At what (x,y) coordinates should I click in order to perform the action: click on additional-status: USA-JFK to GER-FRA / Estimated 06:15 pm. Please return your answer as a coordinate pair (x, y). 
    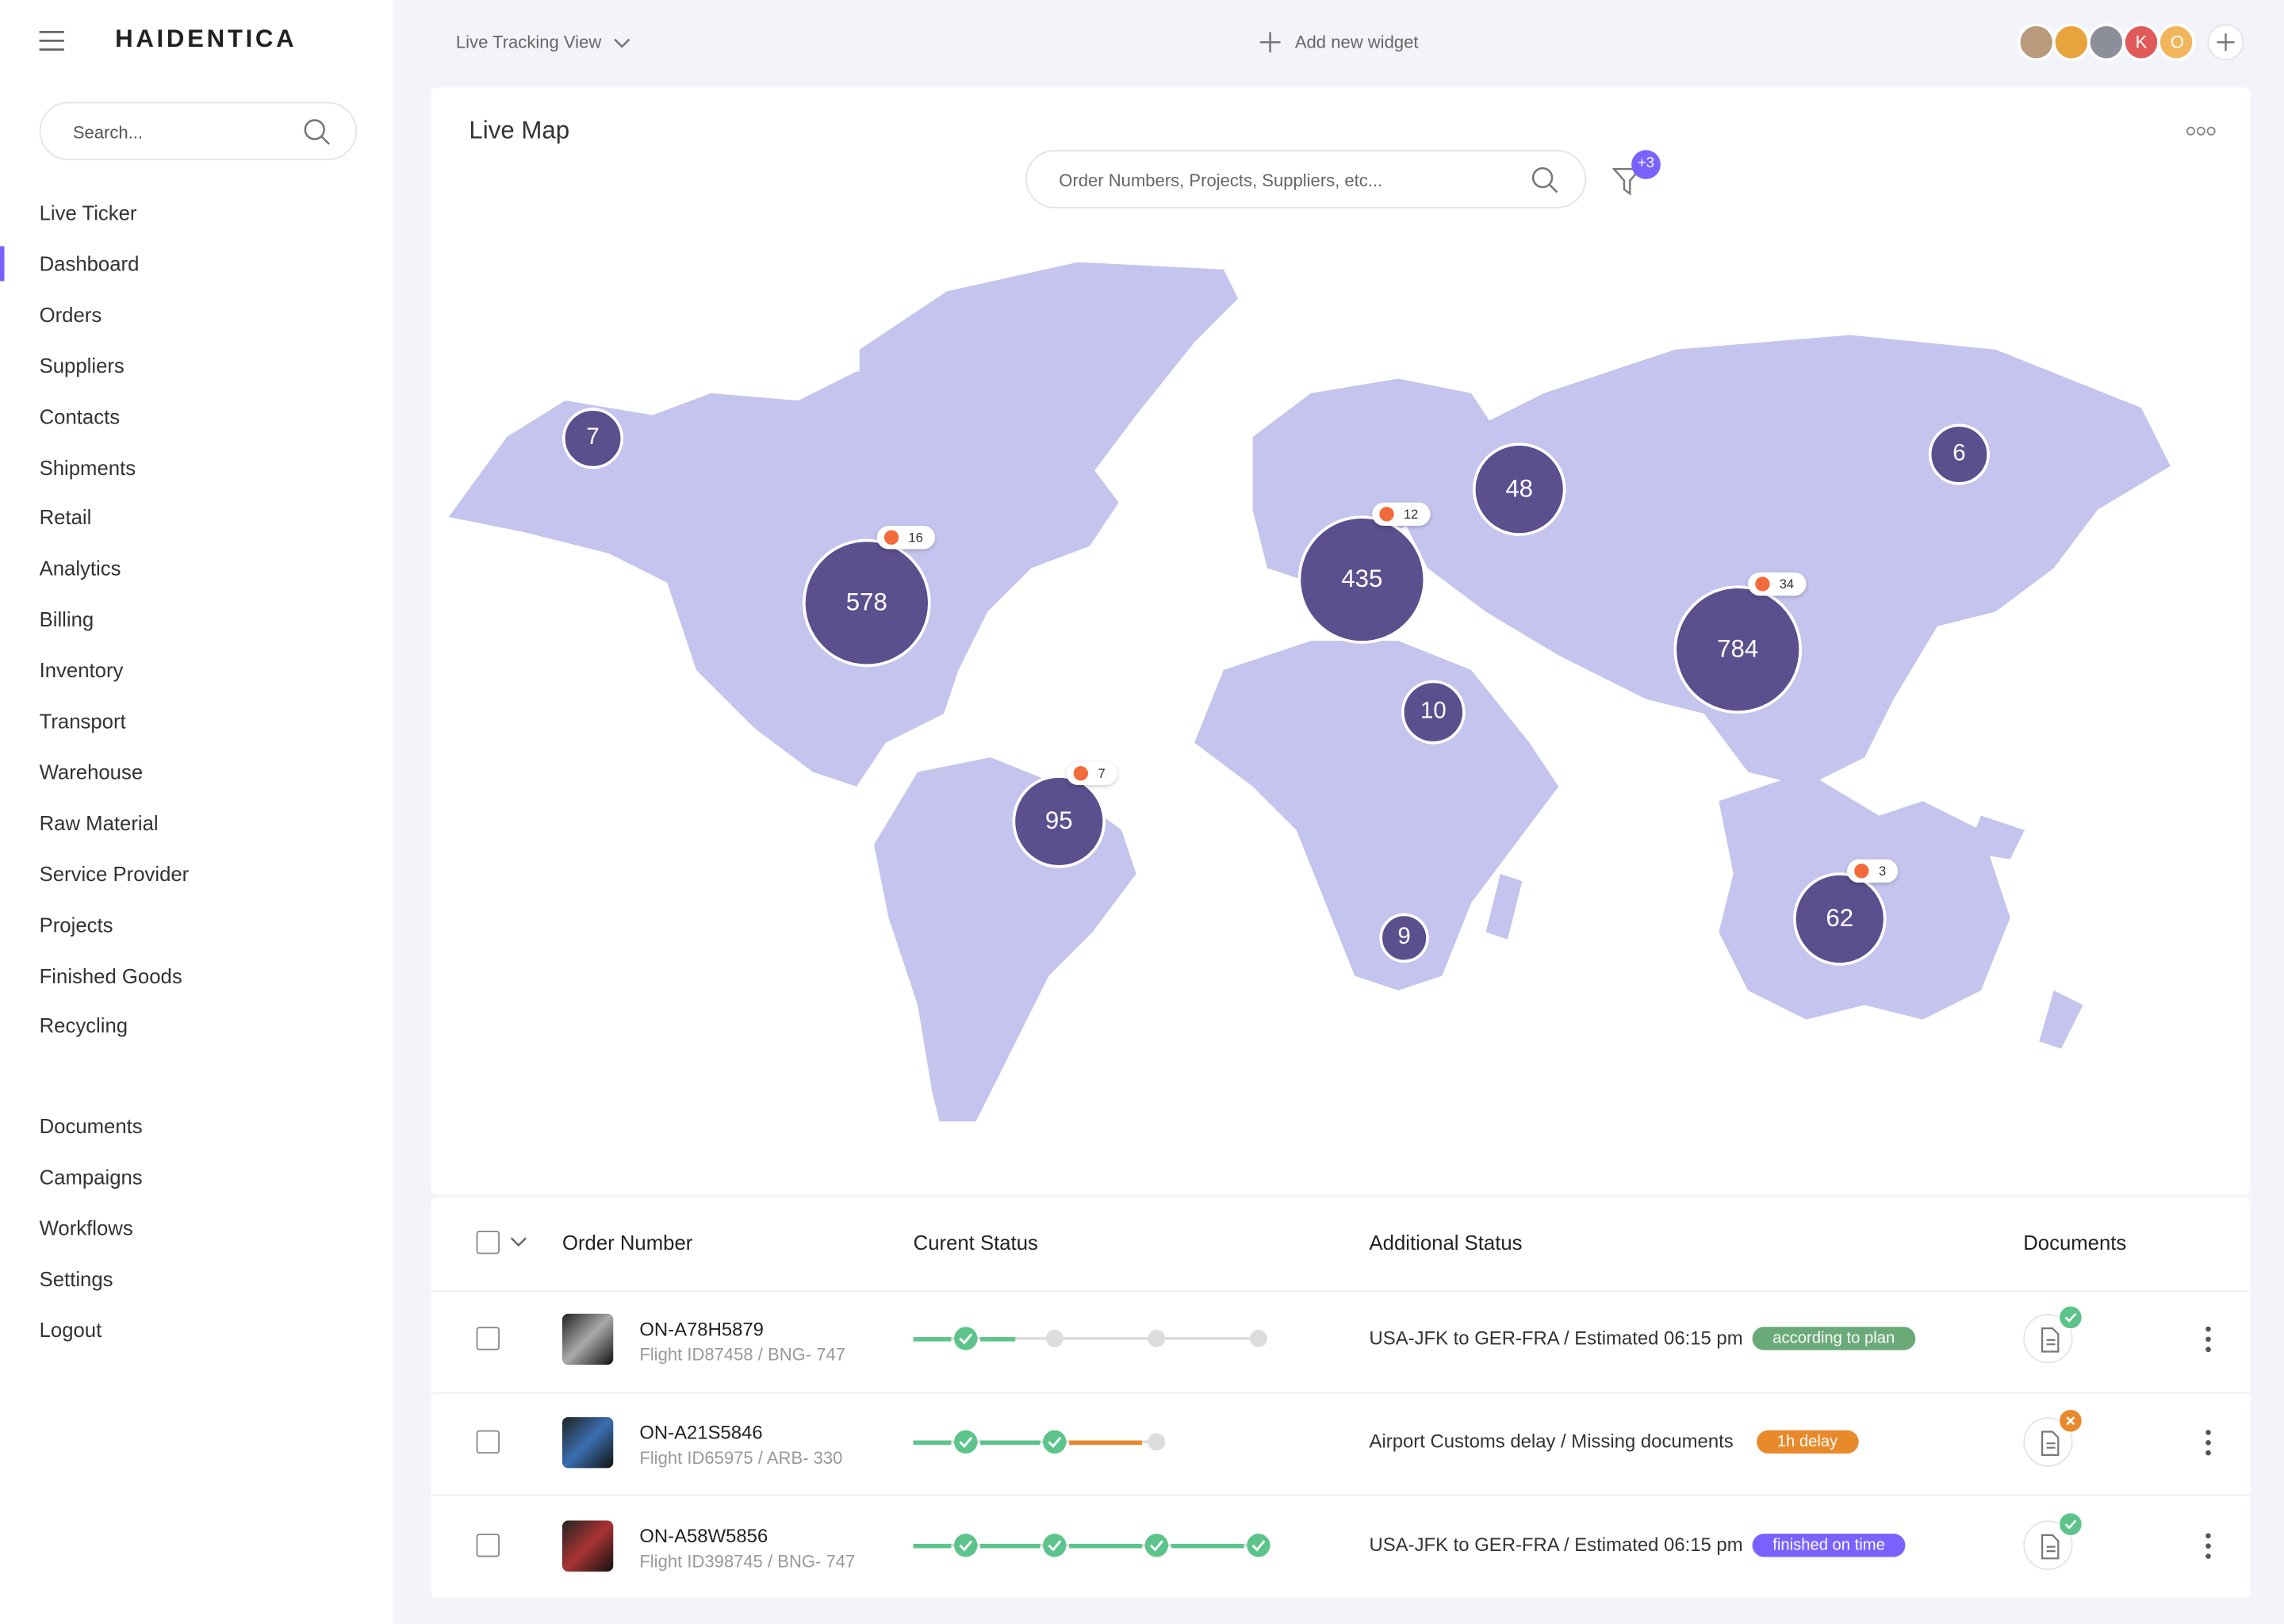
    Looking at the image, I should click on (1556, 1545).